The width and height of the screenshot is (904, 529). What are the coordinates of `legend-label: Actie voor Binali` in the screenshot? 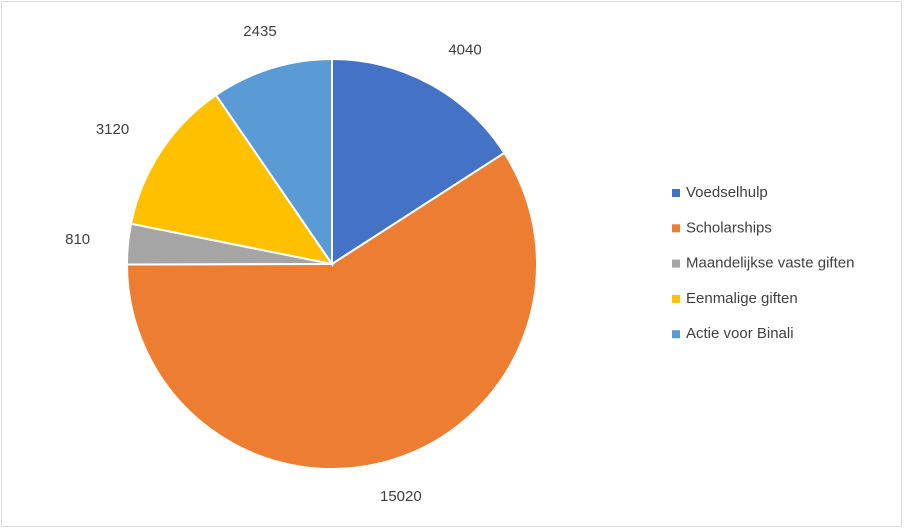 It's located at (740, 333).